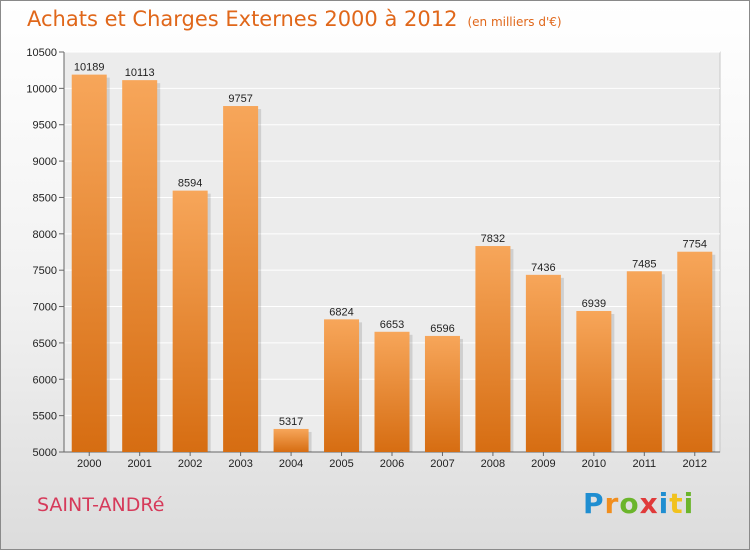 This screenshot has width=750, height=550. Describe the element at coordinates (190, 321) in the screenshot. I see `bar-2002` at that location.